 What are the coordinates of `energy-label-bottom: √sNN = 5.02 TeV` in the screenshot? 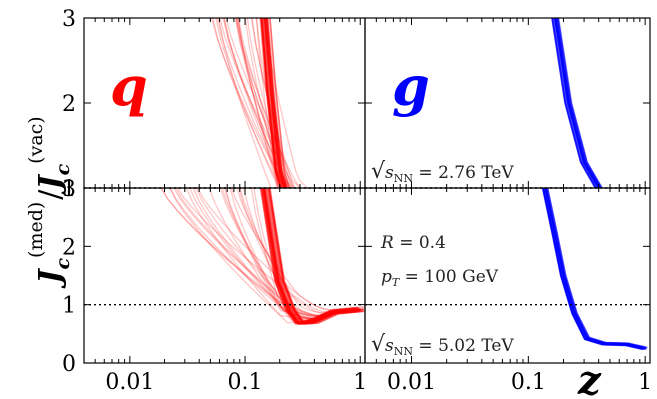 It's located at (442, 345).